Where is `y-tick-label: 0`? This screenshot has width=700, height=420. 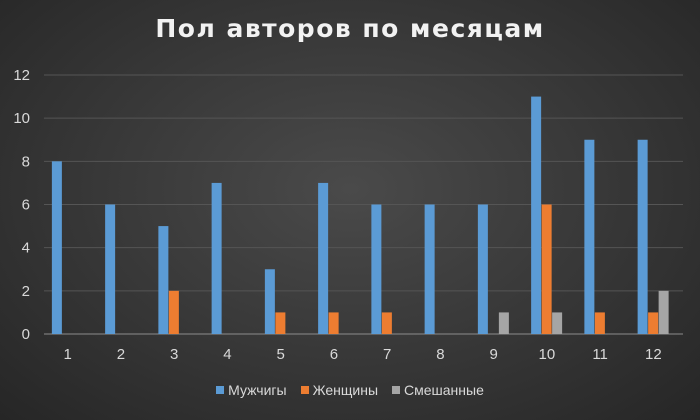
y-tick-label: 0 is located at coordinates (26, 334).